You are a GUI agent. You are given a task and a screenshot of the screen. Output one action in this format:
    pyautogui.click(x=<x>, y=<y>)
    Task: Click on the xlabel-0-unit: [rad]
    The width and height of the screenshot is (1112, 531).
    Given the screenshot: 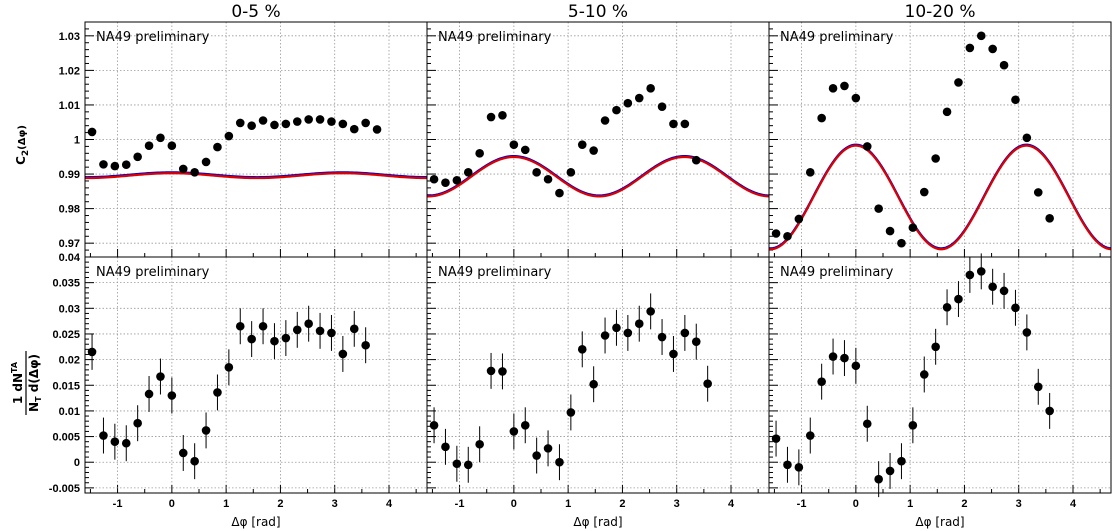 What is the action you would take?
    pyautogui.click(x=265, y=522)
    